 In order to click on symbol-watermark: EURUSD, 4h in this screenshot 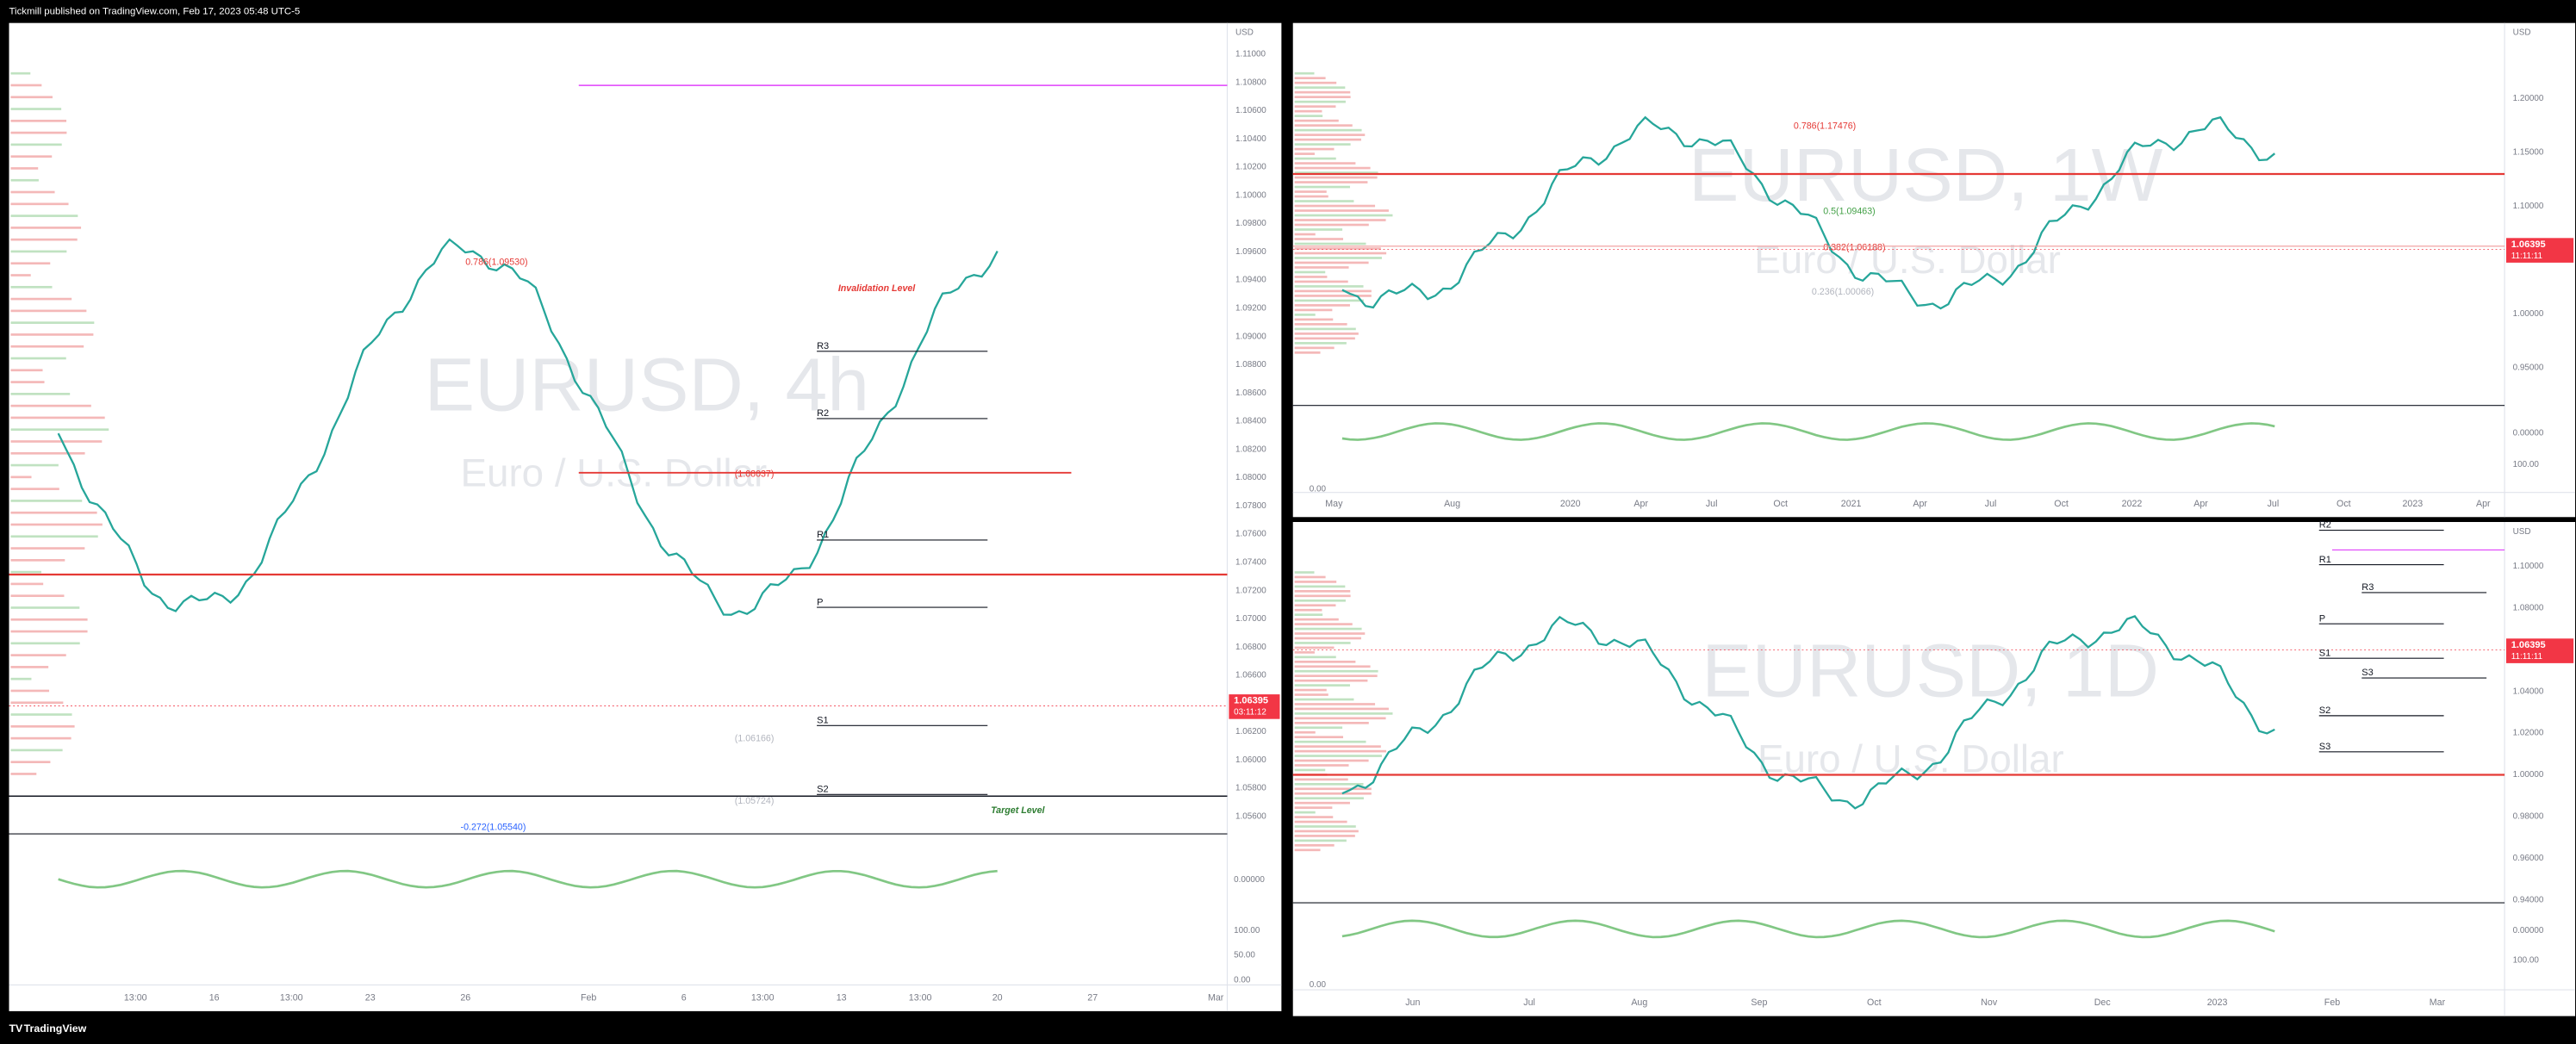, I will do `click(647, 385)`.